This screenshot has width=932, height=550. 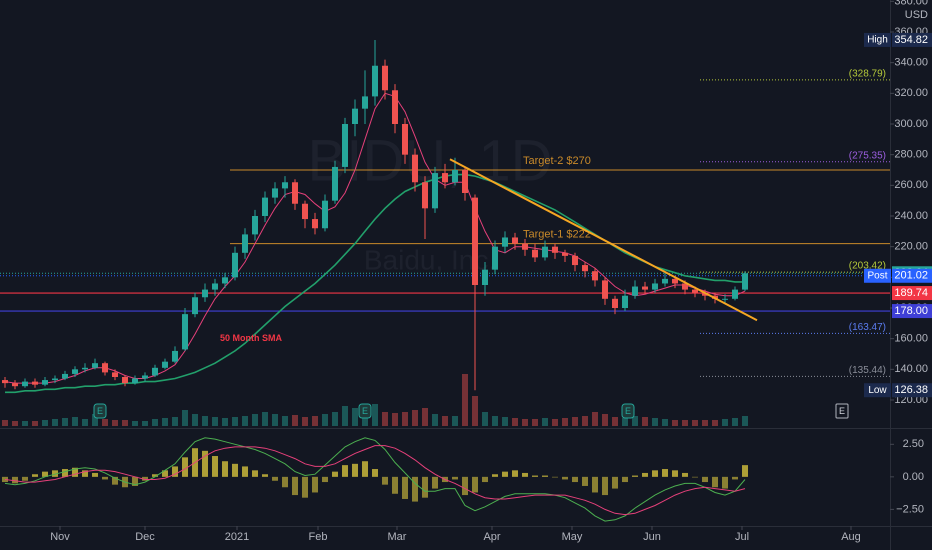 I want to click on axis-prefix-label: Post, so click(x=877, y=275).